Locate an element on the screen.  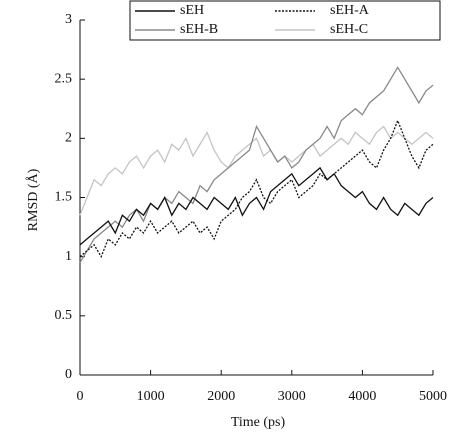
y-tick-label: 0 is located at coordinates (68, 374).